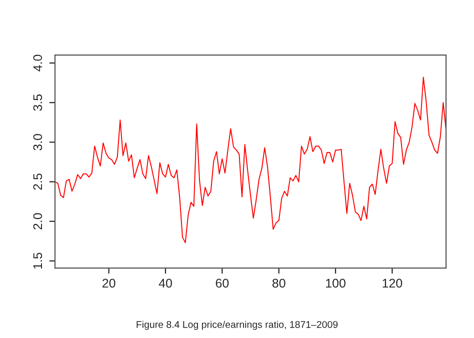 Image resolution: width=474 pixels, height=338 pixels. I want to click on y-tick-label: 3.0, so click(37, 142).